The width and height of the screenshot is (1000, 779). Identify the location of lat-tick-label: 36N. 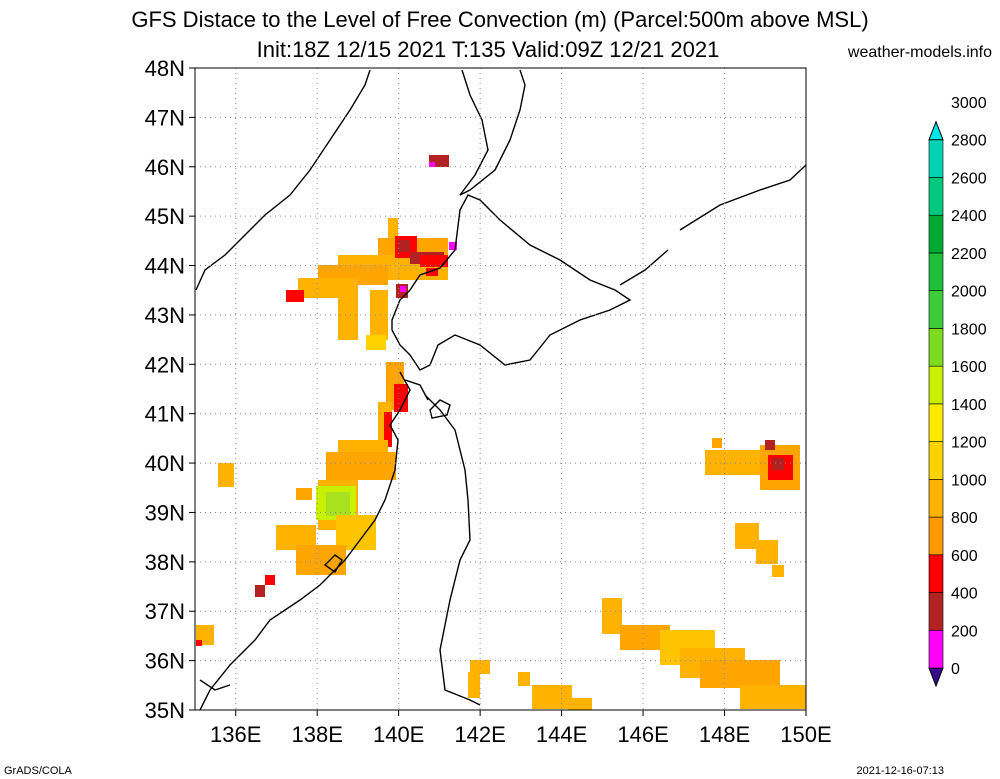
(165, 661).